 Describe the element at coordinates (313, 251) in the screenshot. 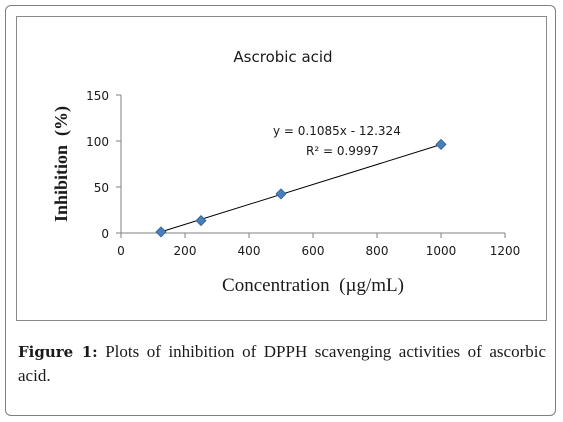

I see `x-tick-label: 600` at that location.